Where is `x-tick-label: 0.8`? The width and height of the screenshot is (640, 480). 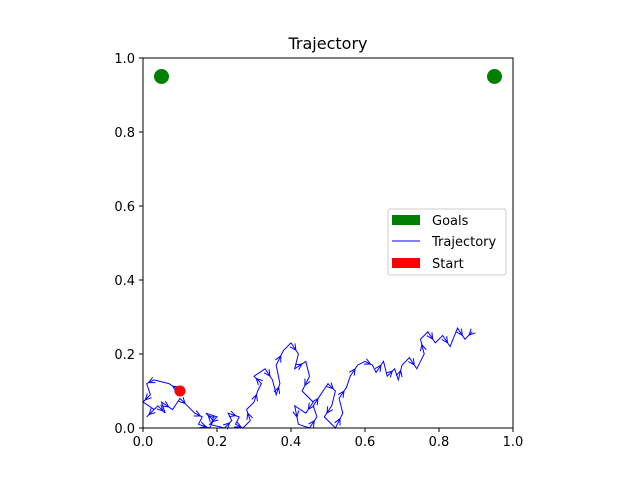
x-tick-label: 0.8 is located at coordinates (439, 442).